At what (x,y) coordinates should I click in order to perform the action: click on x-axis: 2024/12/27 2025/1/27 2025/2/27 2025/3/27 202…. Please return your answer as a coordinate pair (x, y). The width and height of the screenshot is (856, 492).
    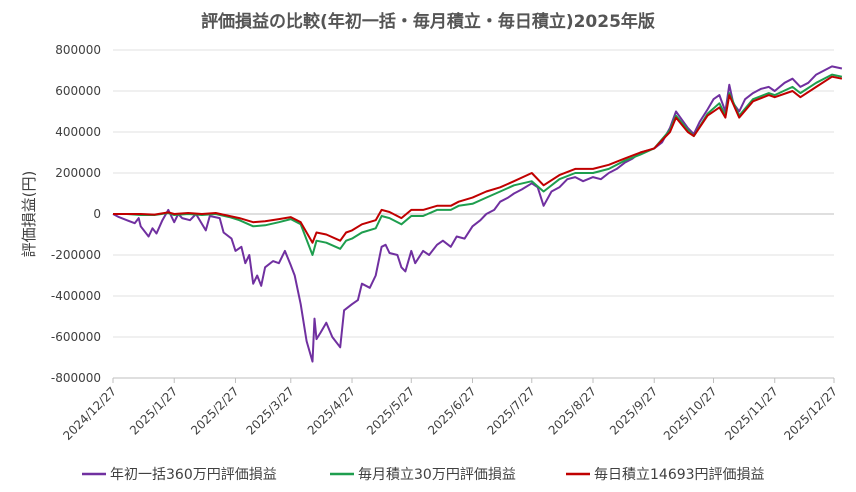
    Looking at the image, I should click on (450, 410).